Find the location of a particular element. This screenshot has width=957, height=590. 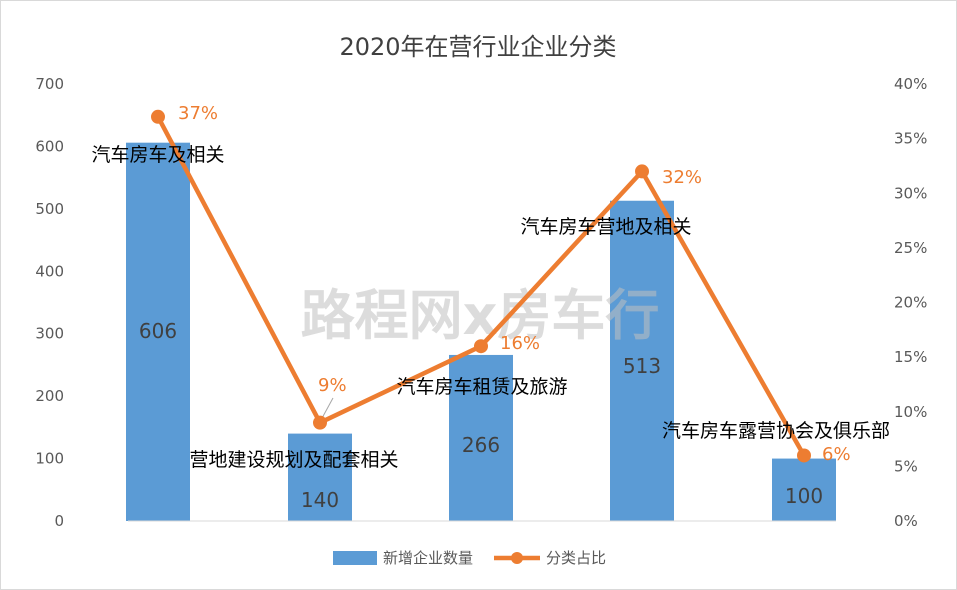

y2-tick-label: 30% is located at coordinates (910, 193).